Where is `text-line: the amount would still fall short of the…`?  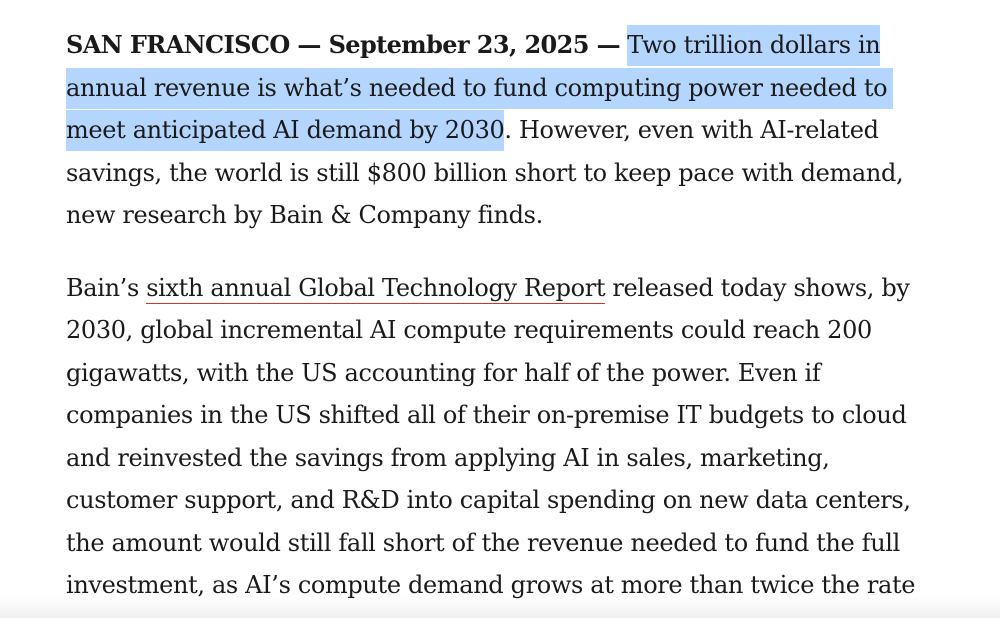
text-line: the amount would still fall short of the… is located at coordinates (483, 542).